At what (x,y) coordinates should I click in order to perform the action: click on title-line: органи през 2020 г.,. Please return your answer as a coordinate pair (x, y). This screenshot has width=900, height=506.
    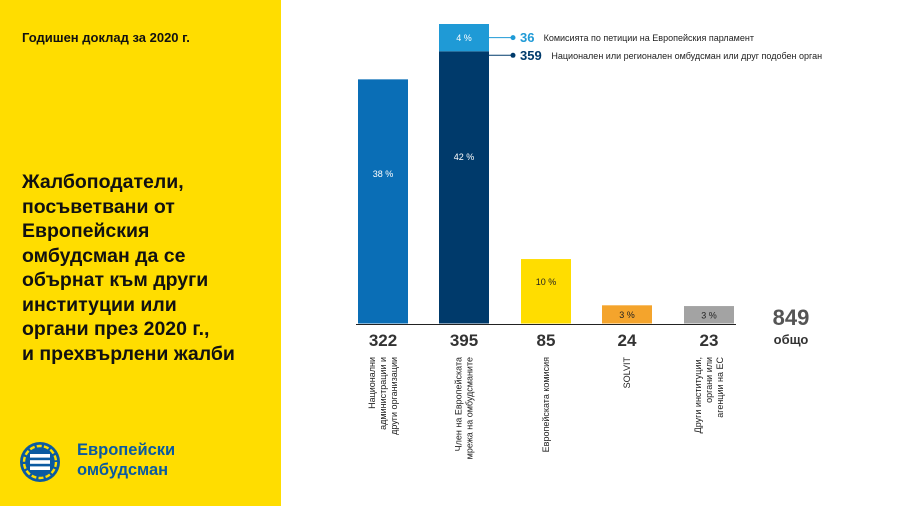
    Looking at the image, I should click on (116, 329).